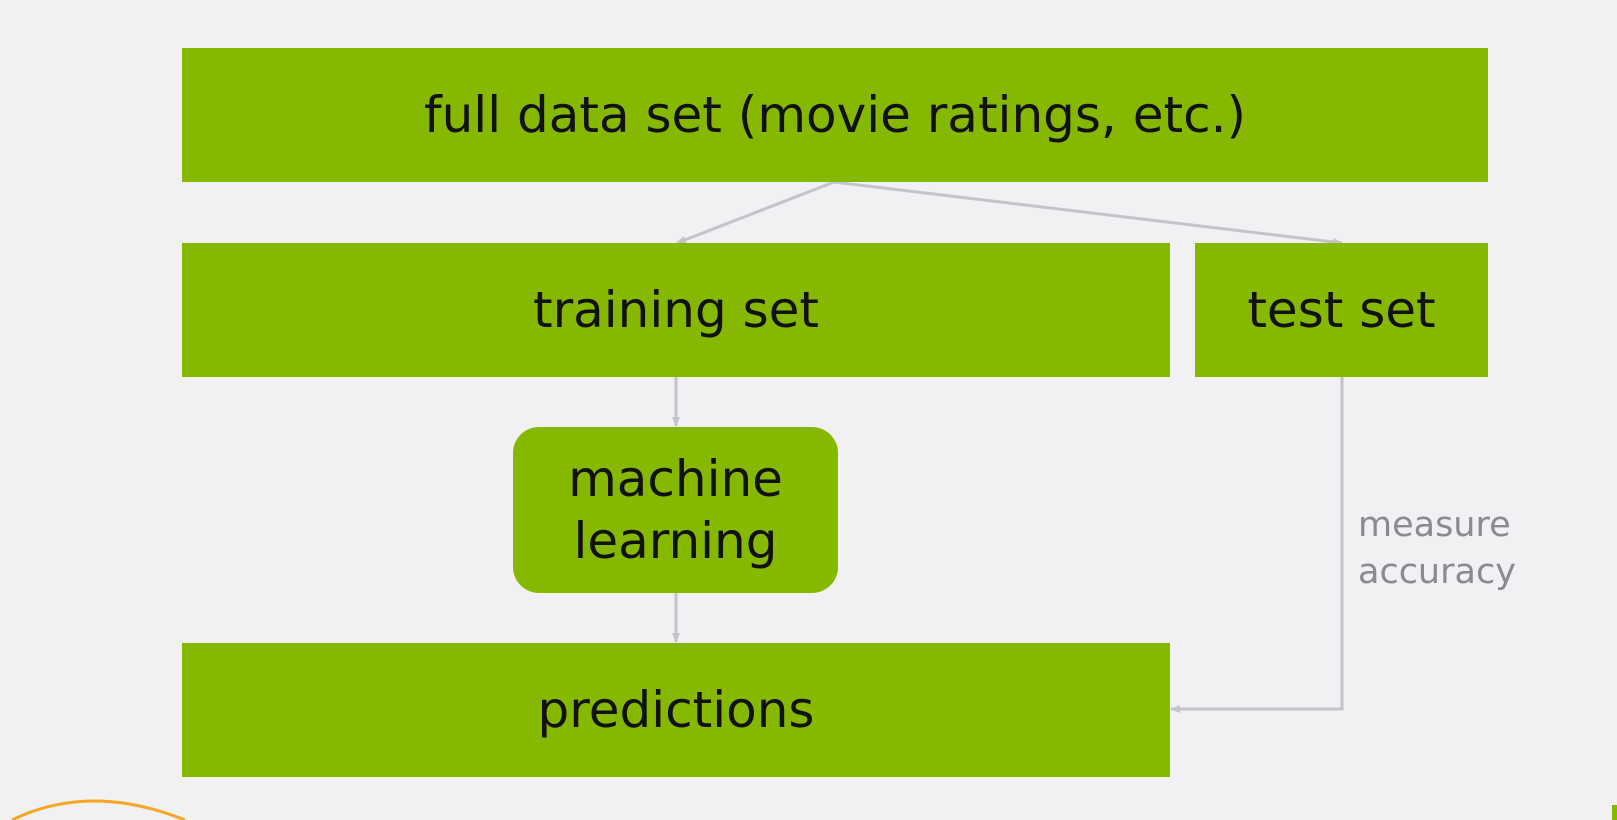 The height and width of the screenshot is (820, 1617). I want to click on full-data-set-label: full data set (movie ratings, etc.), so click(835, 114).